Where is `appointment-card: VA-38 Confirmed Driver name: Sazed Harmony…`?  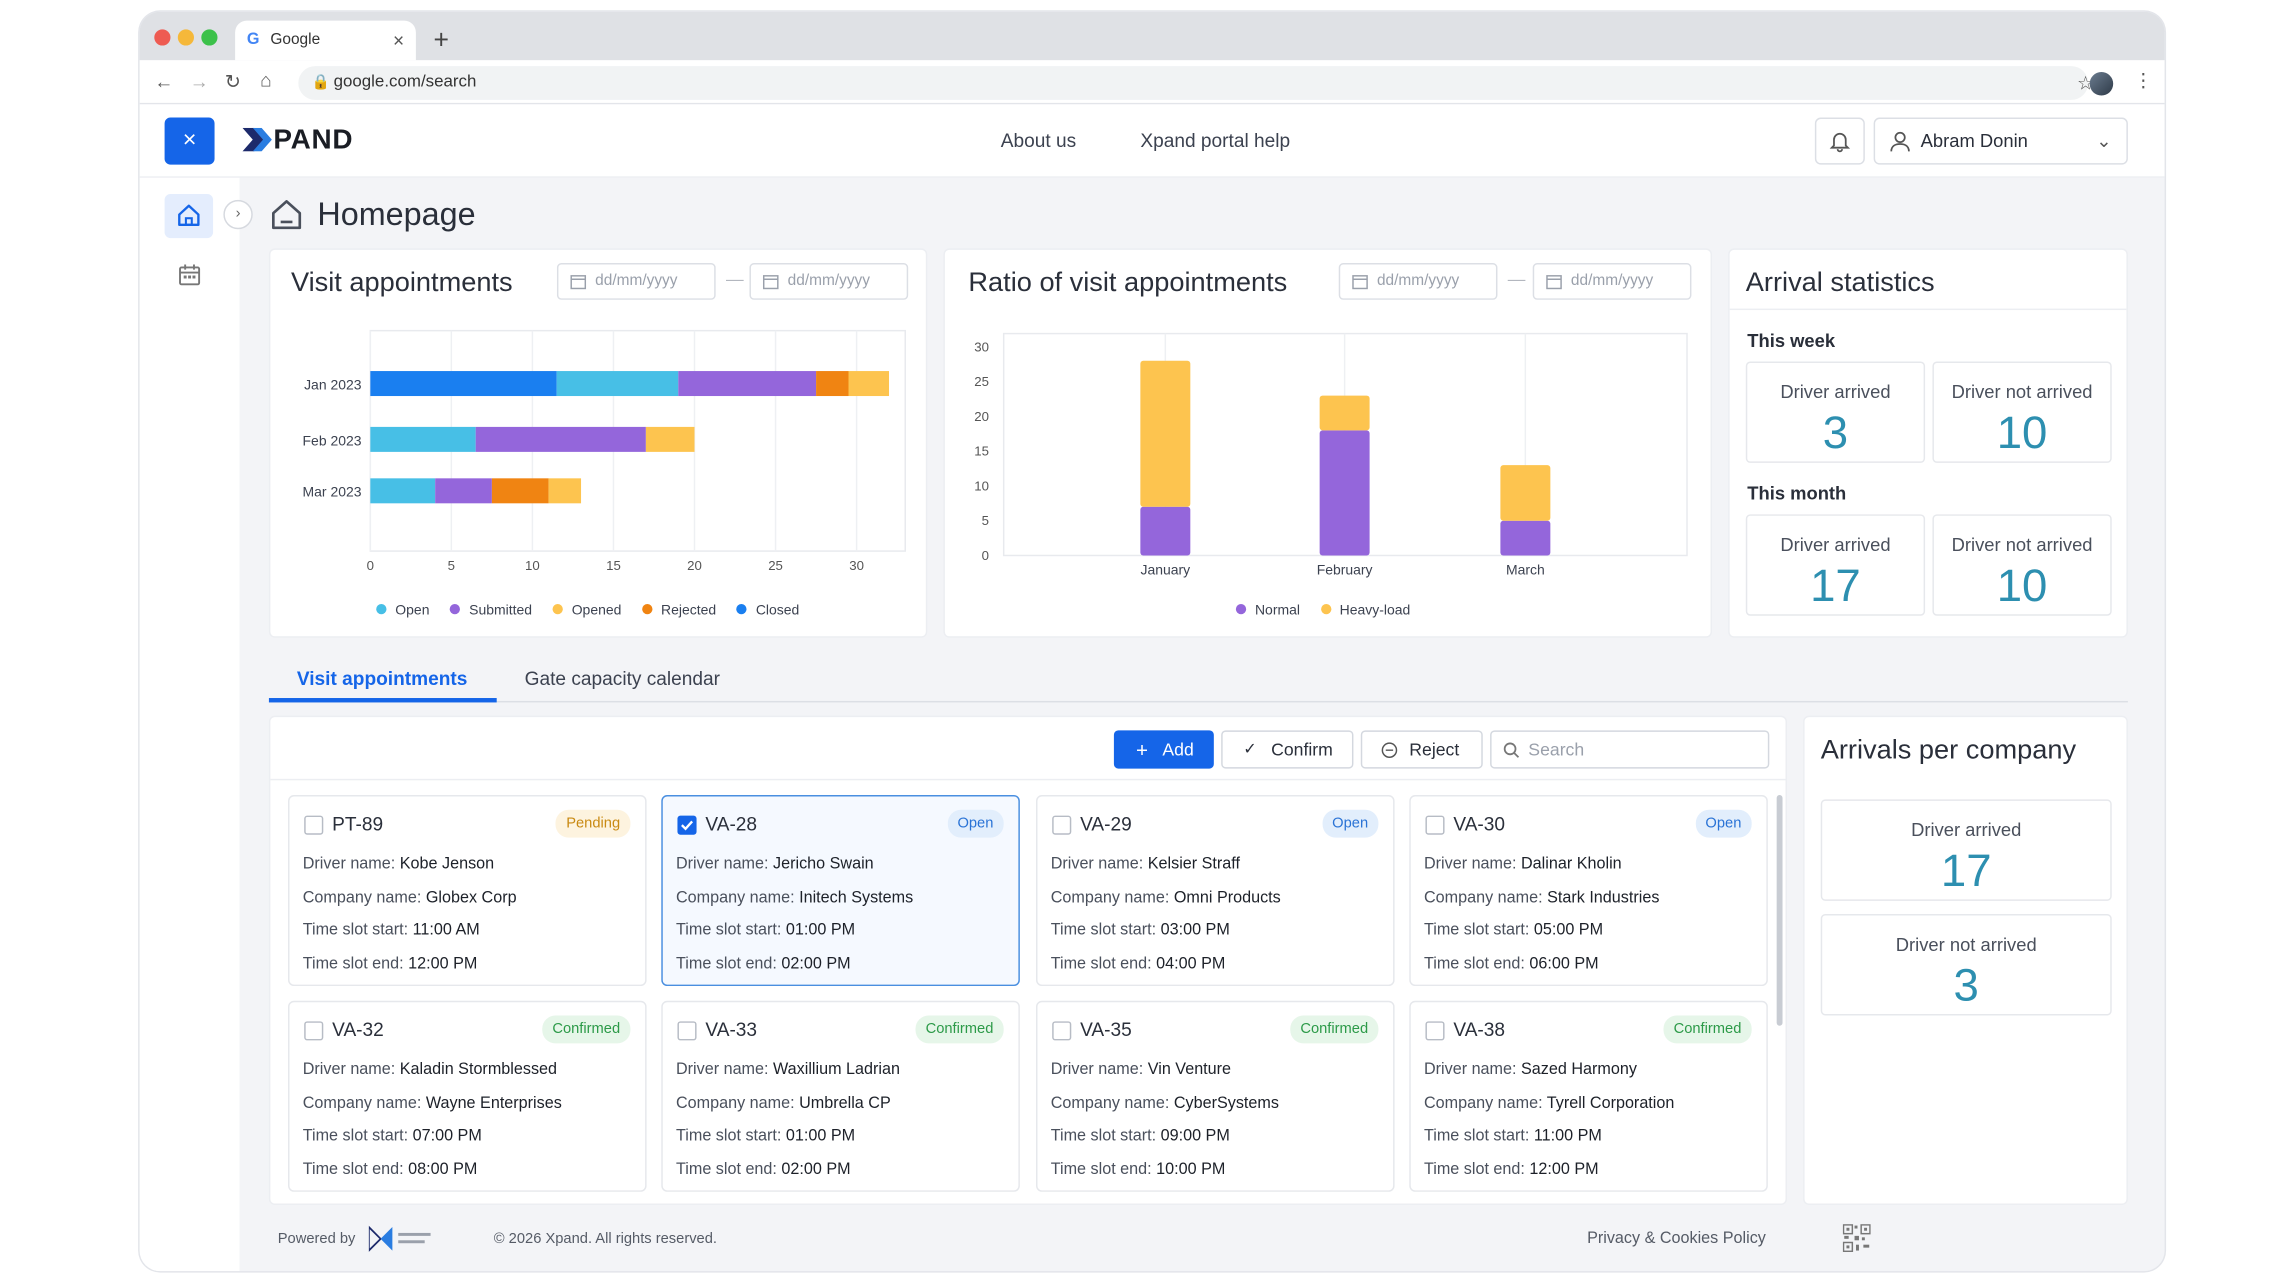 appointment-card: VA-38 Confirmed Driver name: Sazed Harmony… is located at coordinates (1588, 1096).